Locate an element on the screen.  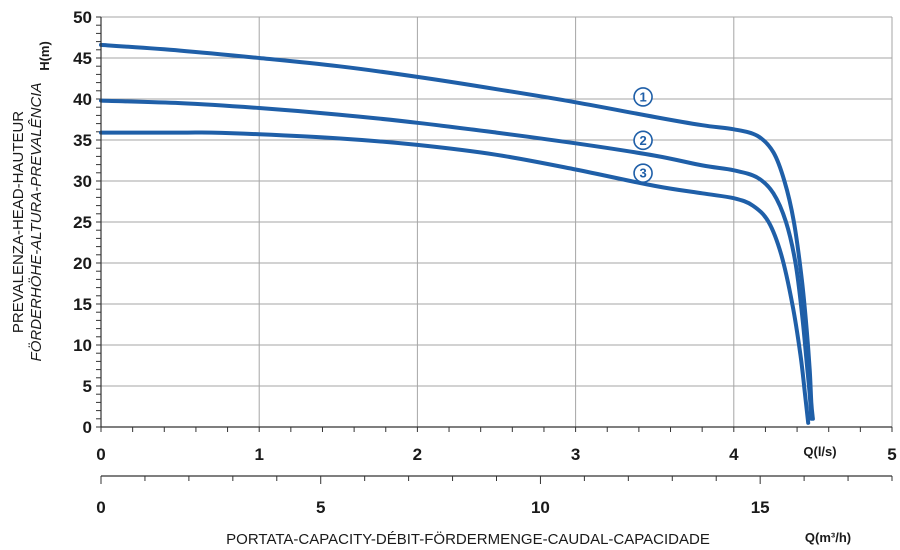
curve-labels: 1 2 3 is located at coordinates (643, 135).